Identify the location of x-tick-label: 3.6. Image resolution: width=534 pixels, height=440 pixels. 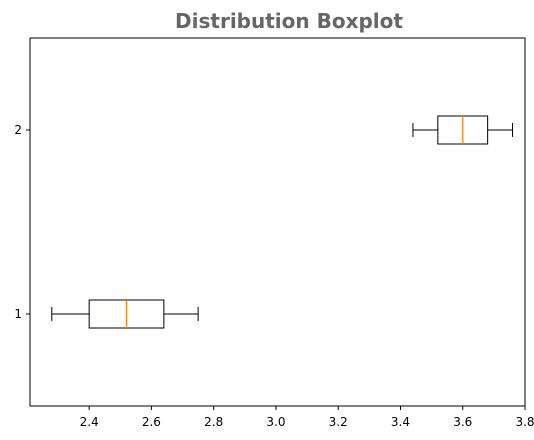
(462, 422).